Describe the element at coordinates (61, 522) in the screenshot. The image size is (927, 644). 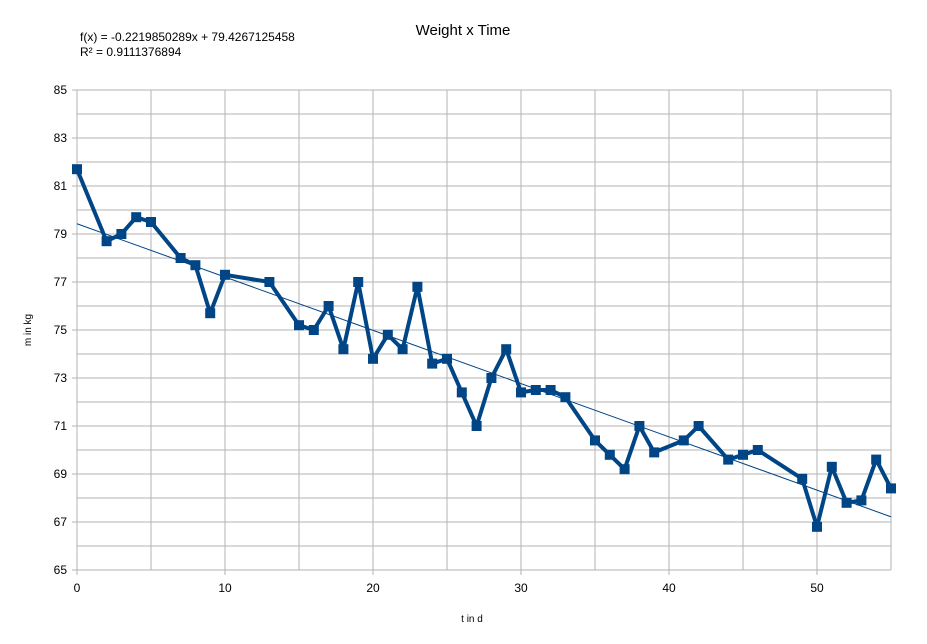
I see `y-tick-label: 67` at that location.